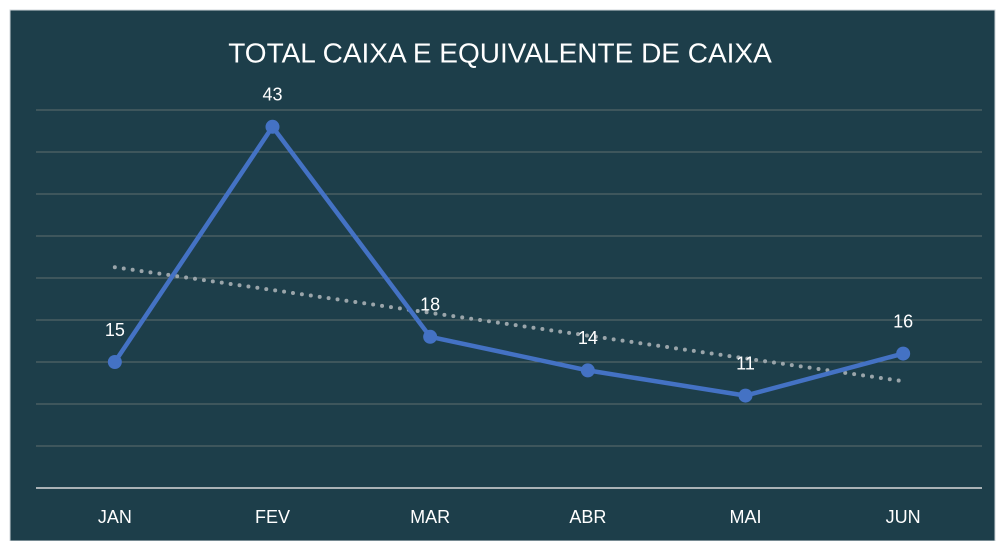 This screenshot has width=1000, height=546. I want to click on chart-title: TOTAL CAIXA E EQUIVALENTE DE CAIXA, so click(500, 52).